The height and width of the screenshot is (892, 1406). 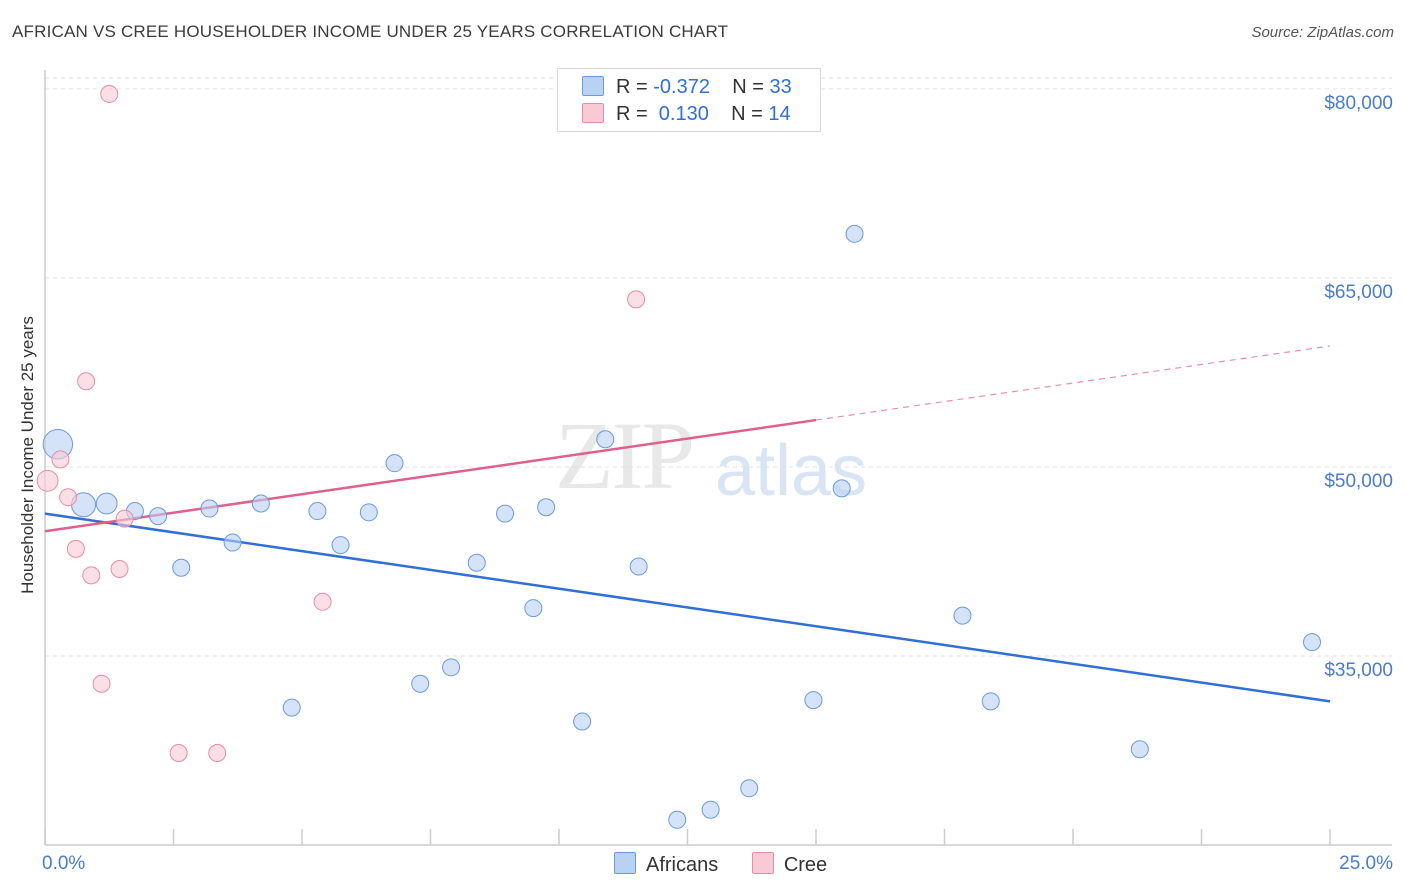 I want to click on y-tick-label: $65,000, so click(x=1358, y=292).